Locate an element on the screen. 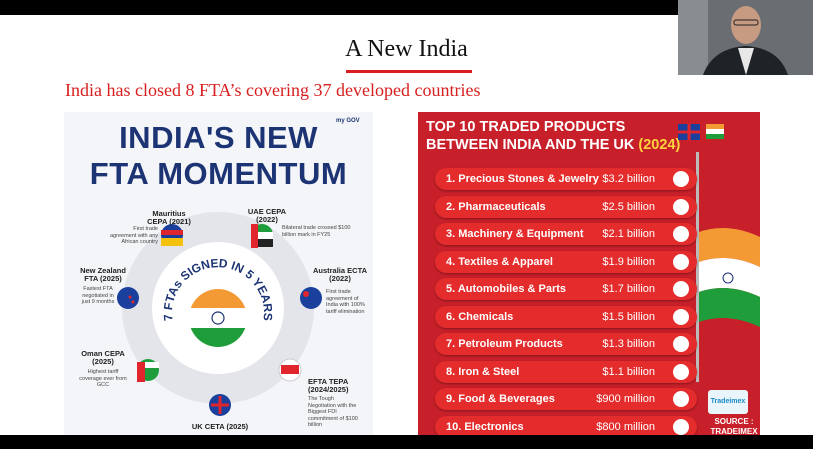  fta-title: UAE CEPA (2022) is located at coordinates (267, 215).